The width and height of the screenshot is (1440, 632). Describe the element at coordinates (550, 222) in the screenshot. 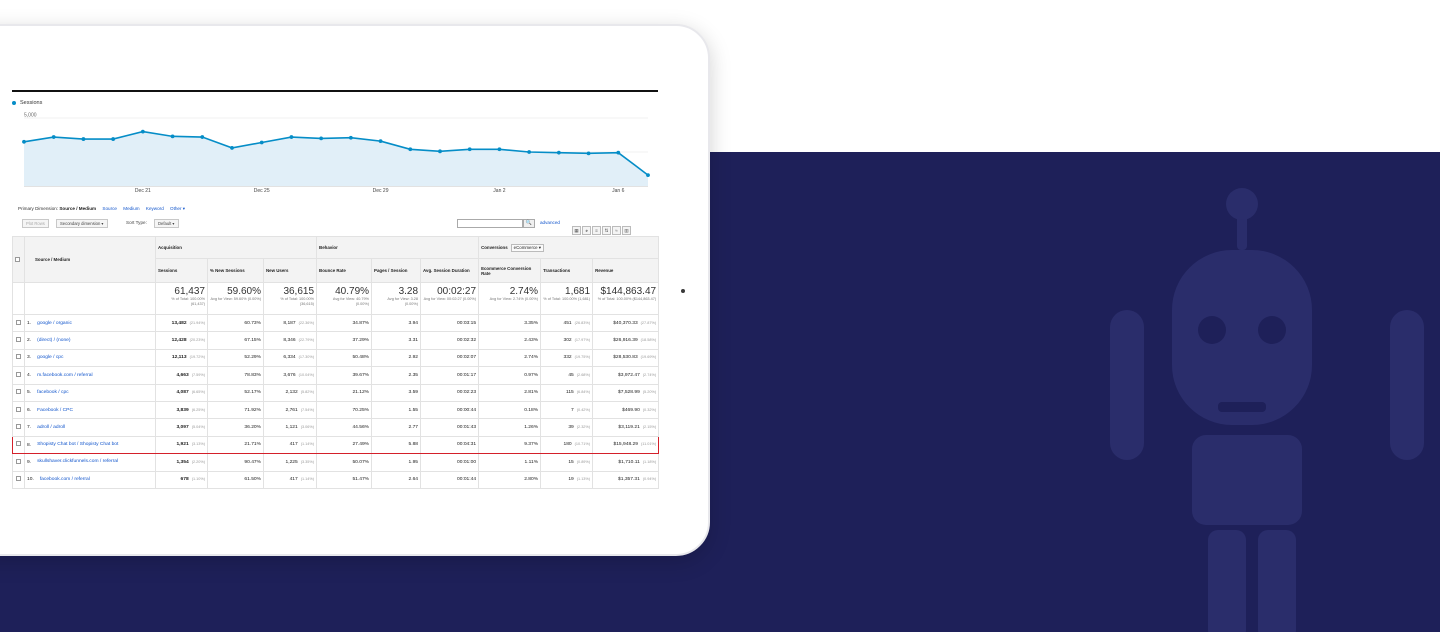

I see `advanced-filter-link: advanced` at that location.